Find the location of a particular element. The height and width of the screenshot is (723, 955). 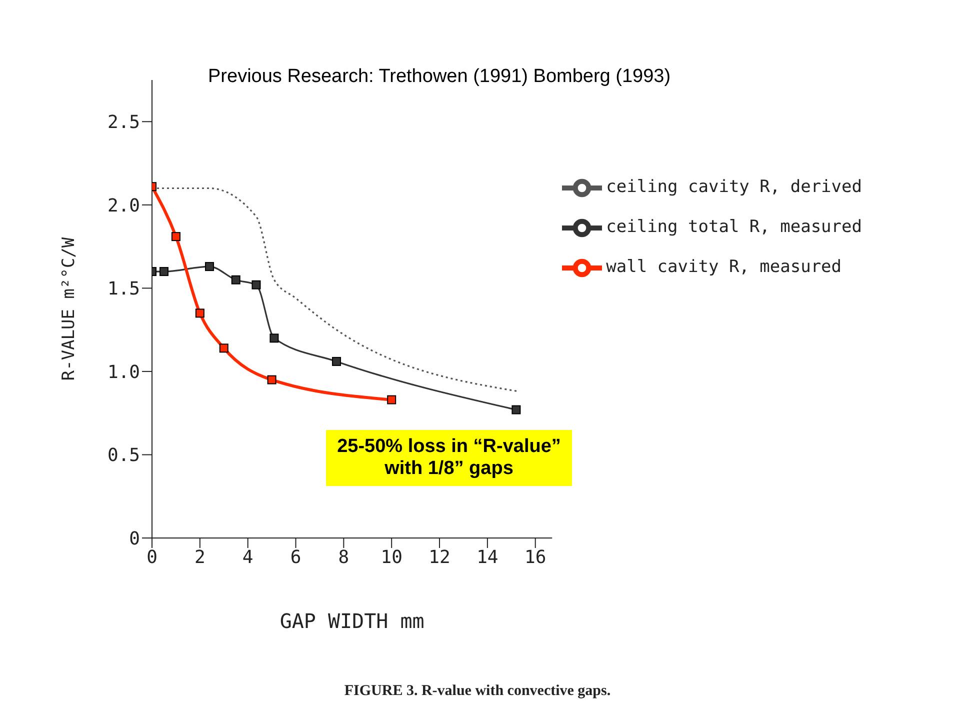

legend-label: ceiling total R, measured is located at coordinates (734, 227).